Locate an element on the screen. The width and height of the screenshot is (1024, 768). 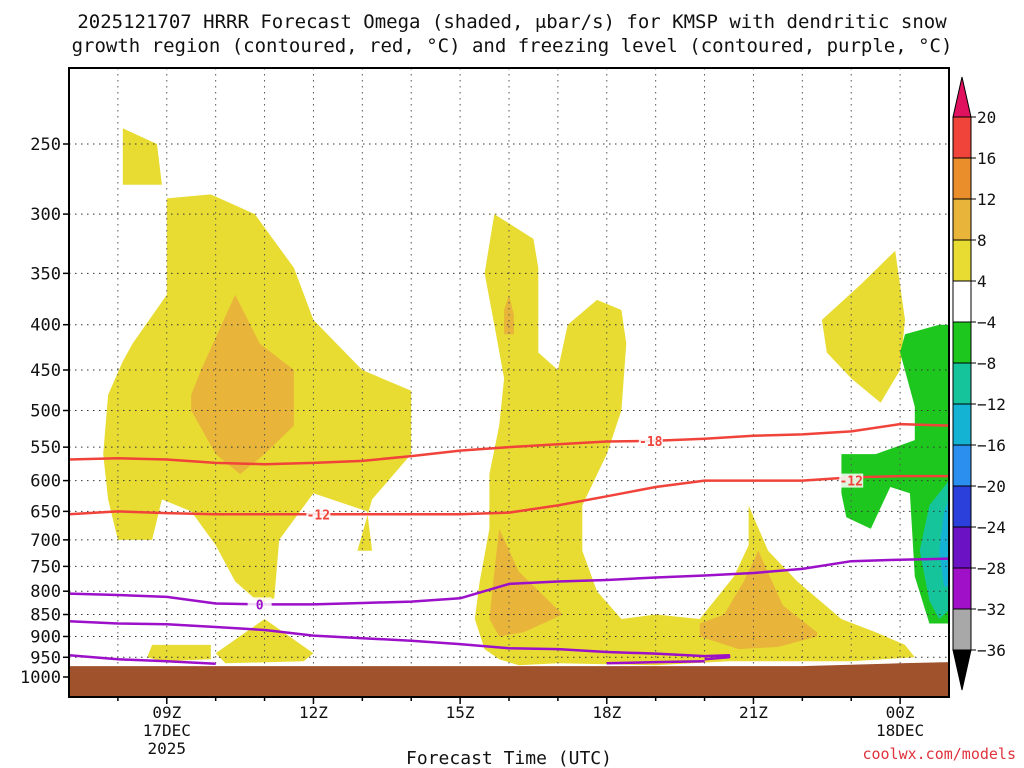
y-axis-tick-label: 450 is located at coordinates (45, 371).